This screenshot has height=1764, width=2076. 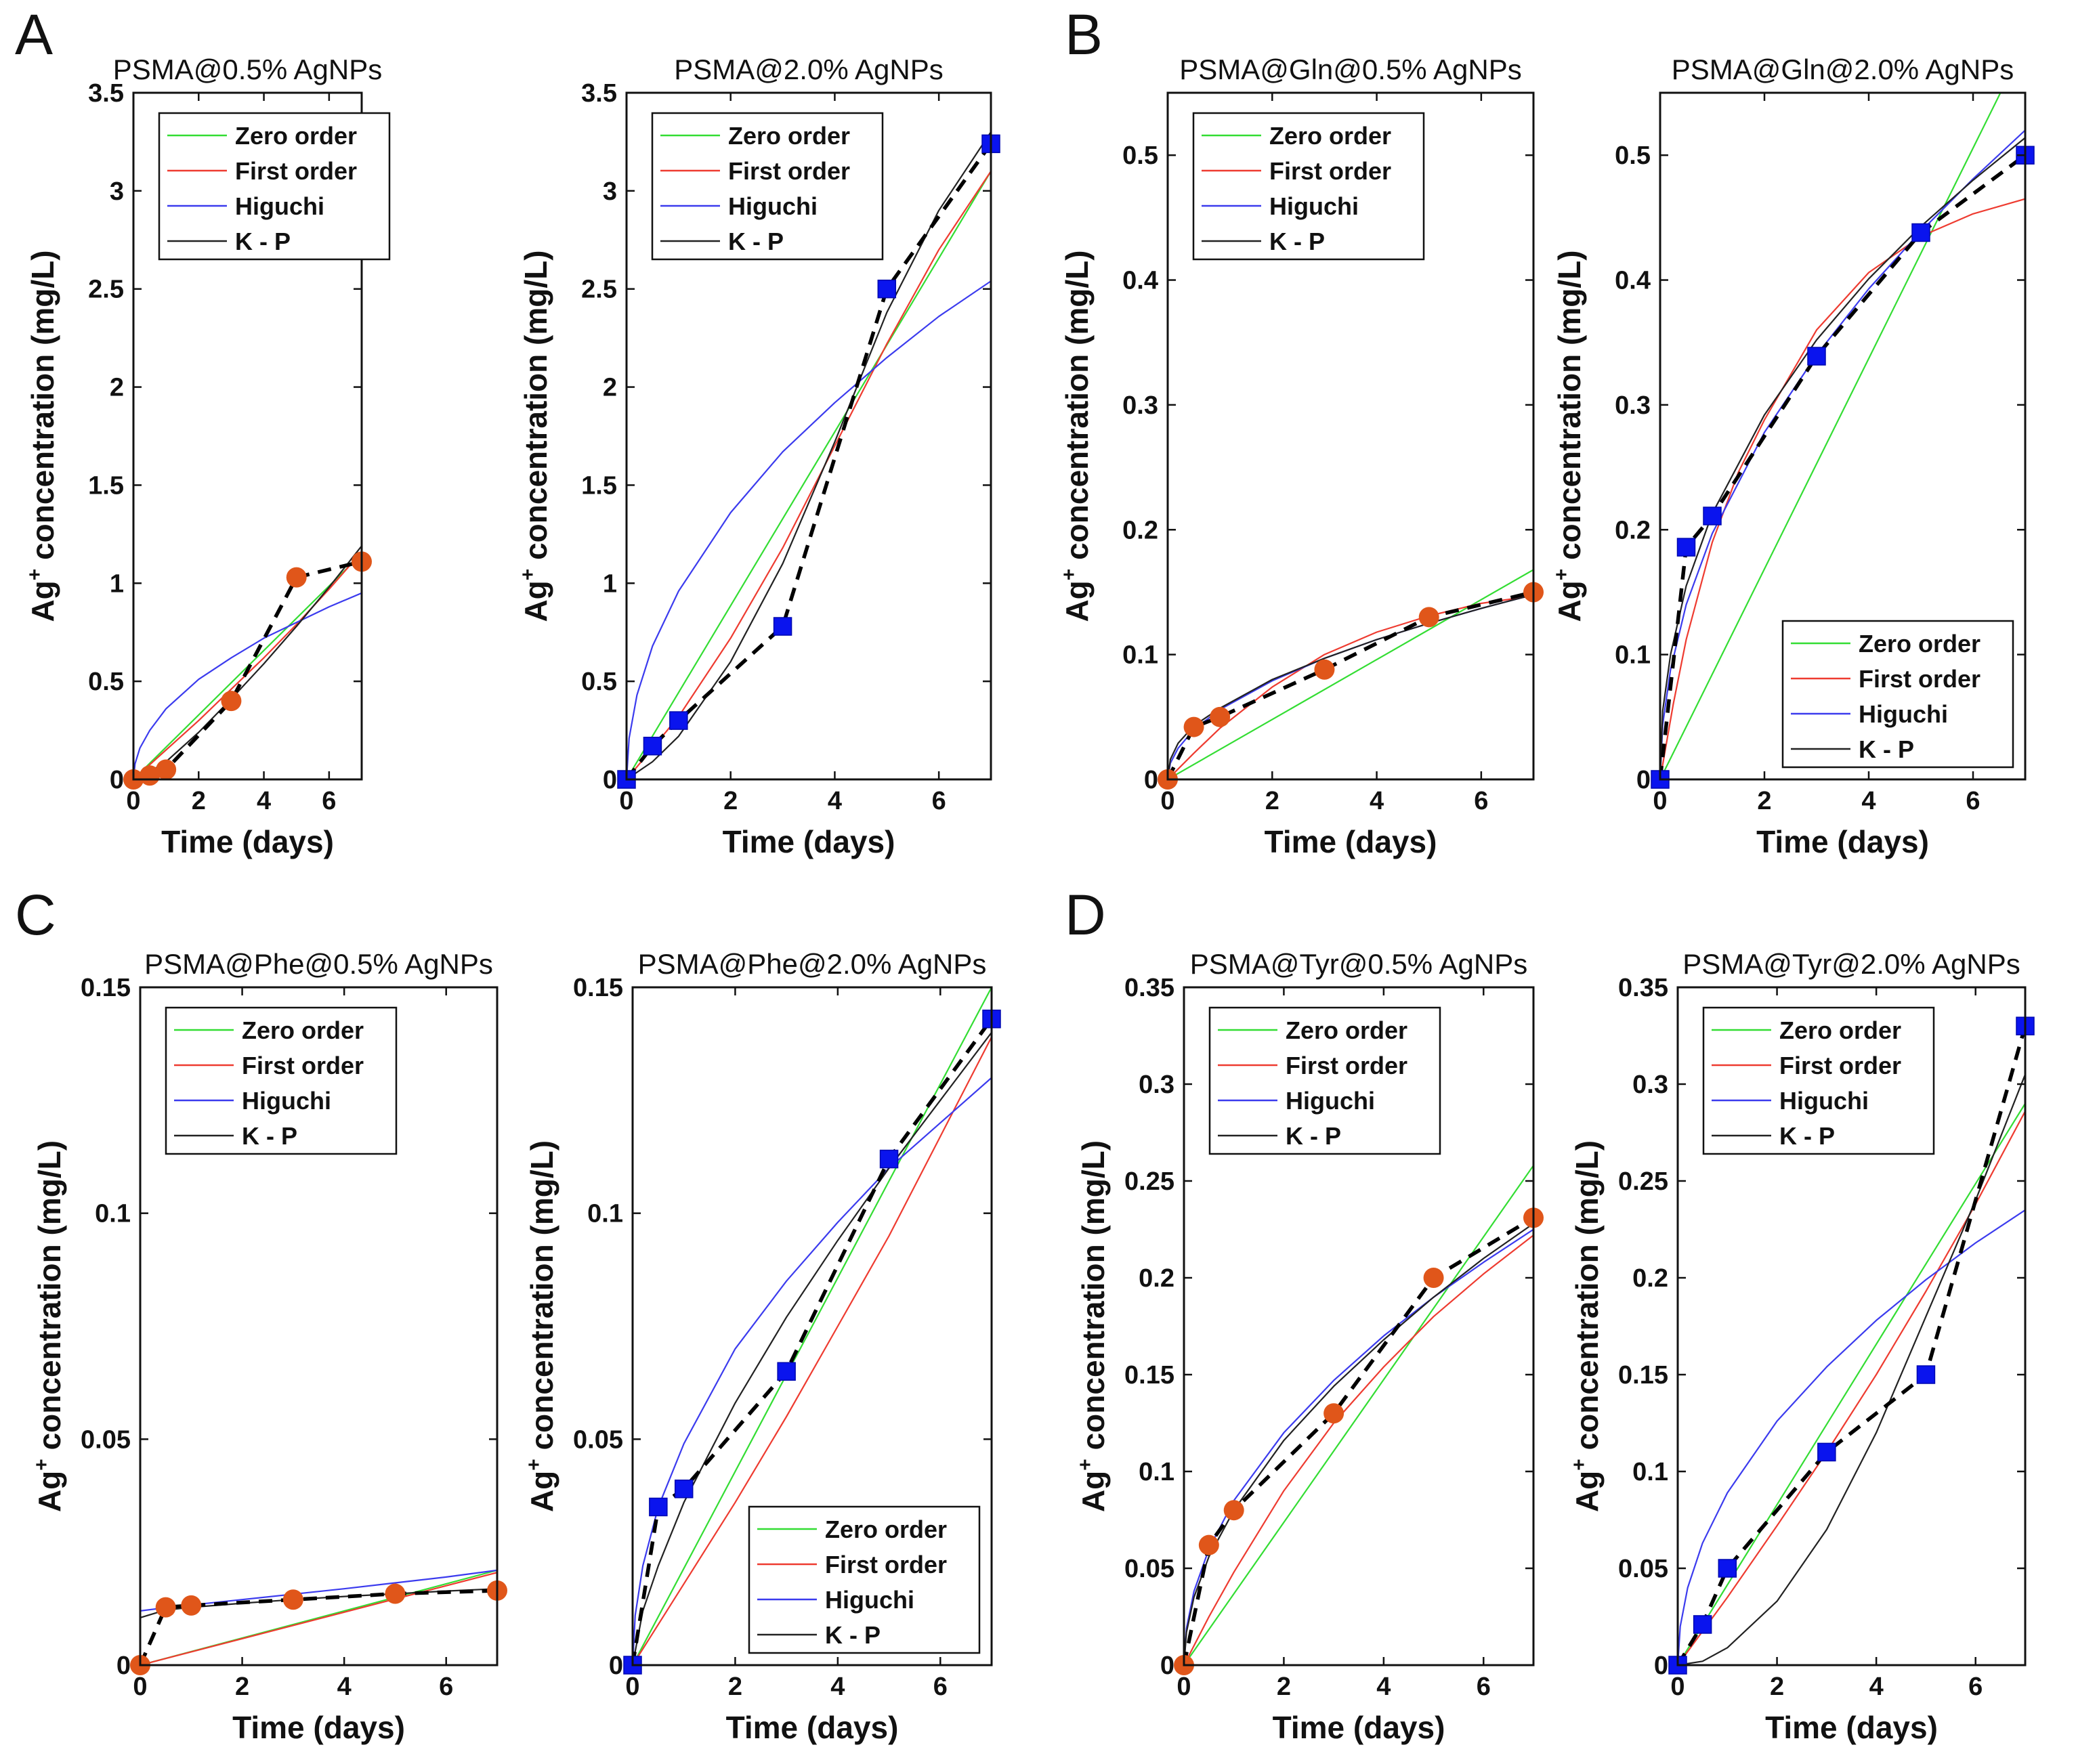 I want to click on model-curves-a2, so click(x=809, y=455).